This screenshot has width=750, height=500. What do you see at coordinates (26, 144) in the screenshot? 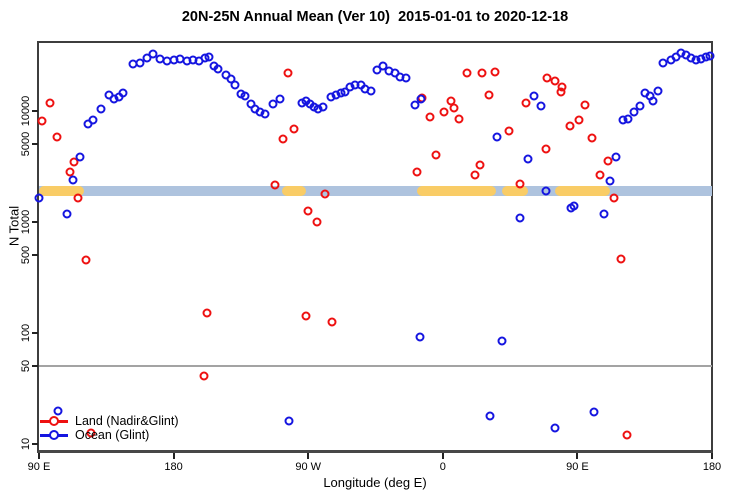
I see `y-tick-label: 5000` at bounding box center [26, 144].